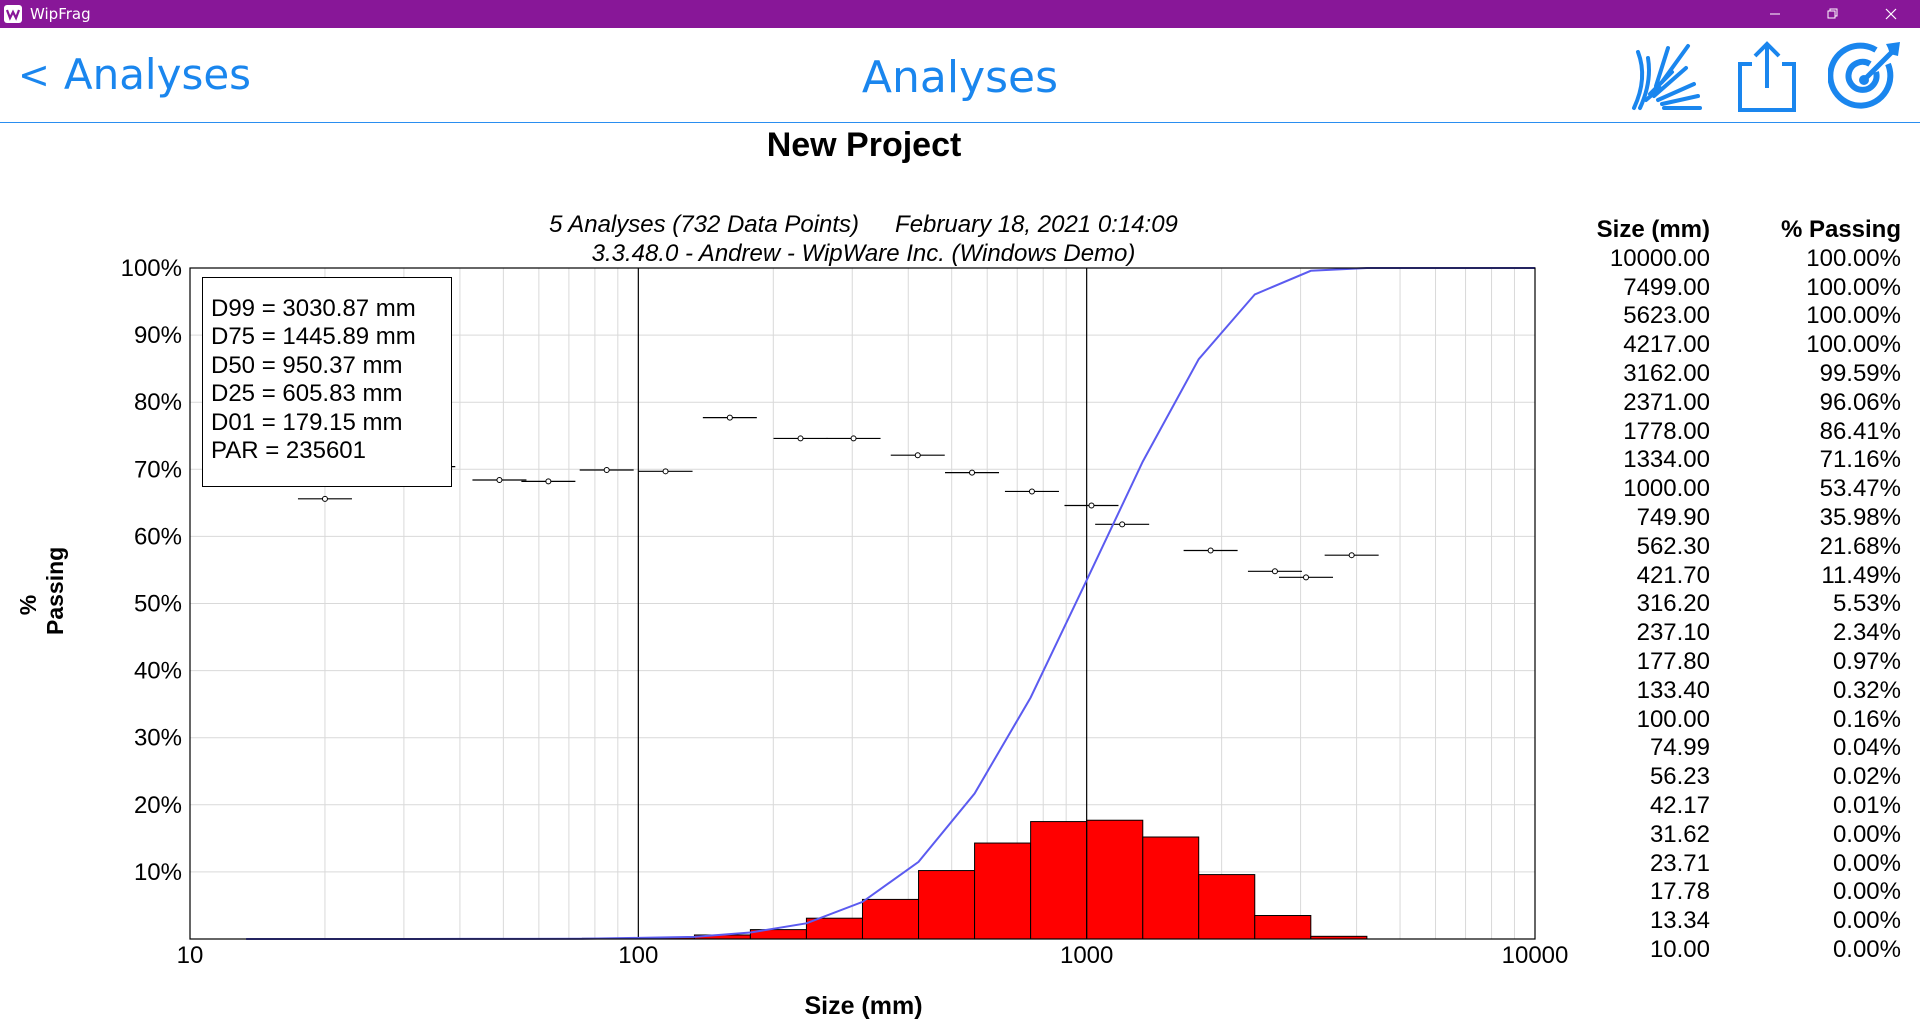  I want to click on restore-icon, so click(1832, 13).